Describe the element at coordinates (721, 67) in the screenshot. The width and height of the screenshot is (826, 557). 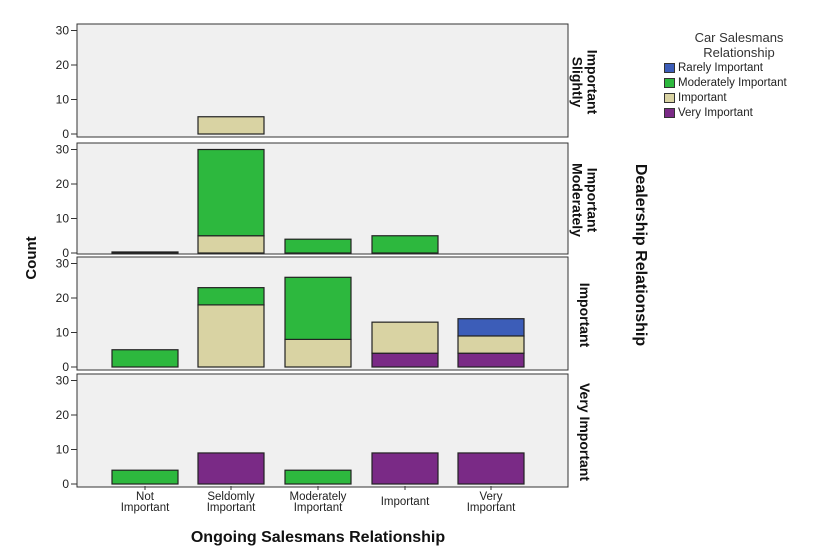
I see `legend-label-rarely-important: Rarely Important` at that location.